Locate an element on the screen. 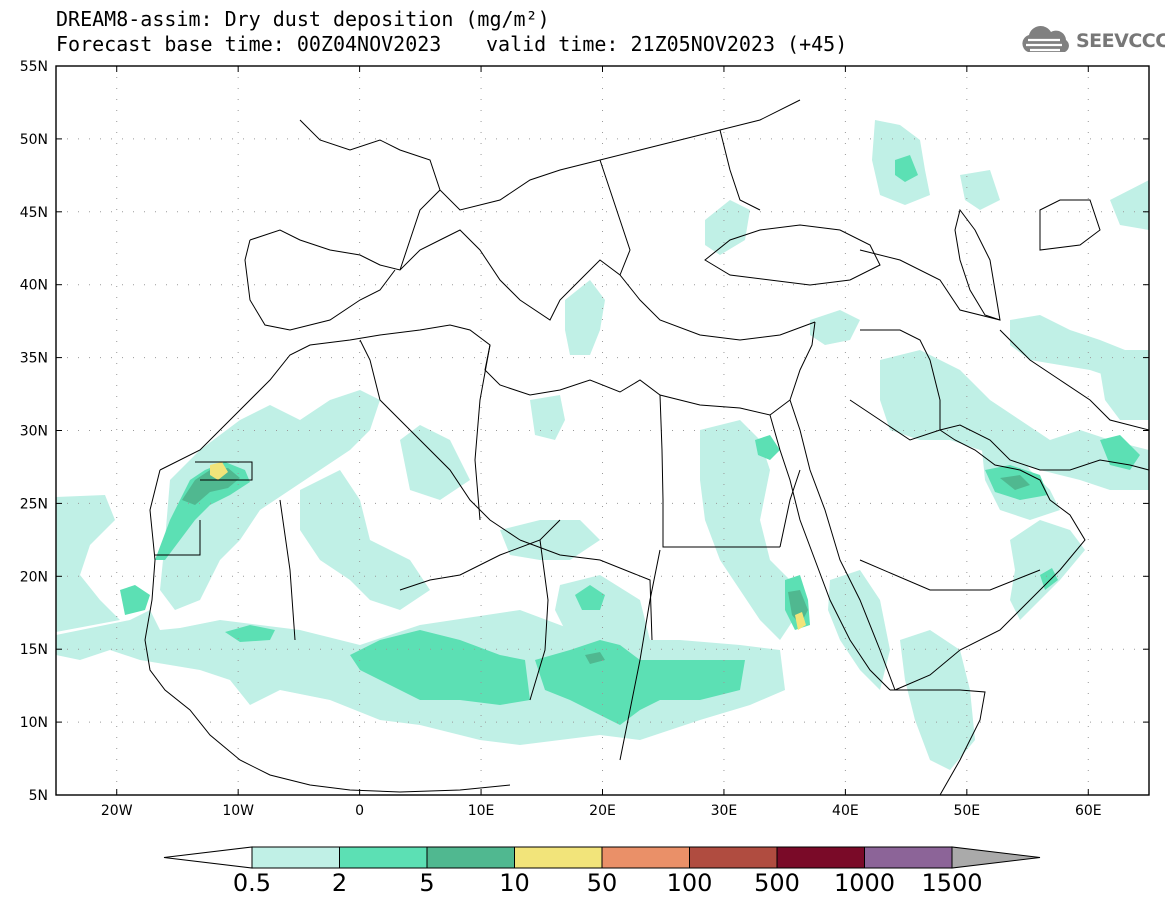  latitude-tick-label: 10N is located at coordinates (34, 723).